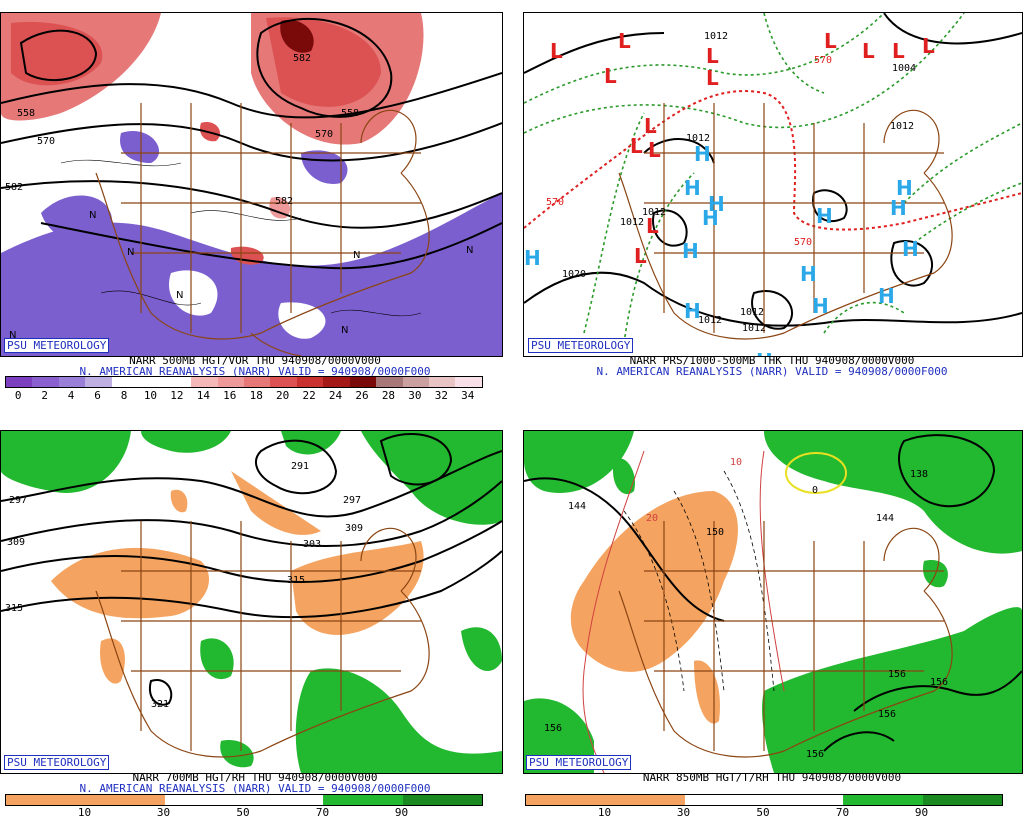  I want to click on colorbar-label: 8, so click(124, 395).